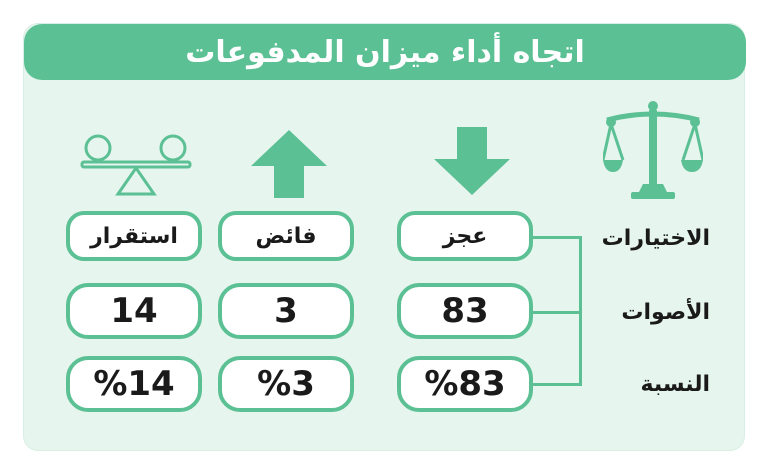  I want to click on row-label-votes: الأصوات, so click(665, 312).